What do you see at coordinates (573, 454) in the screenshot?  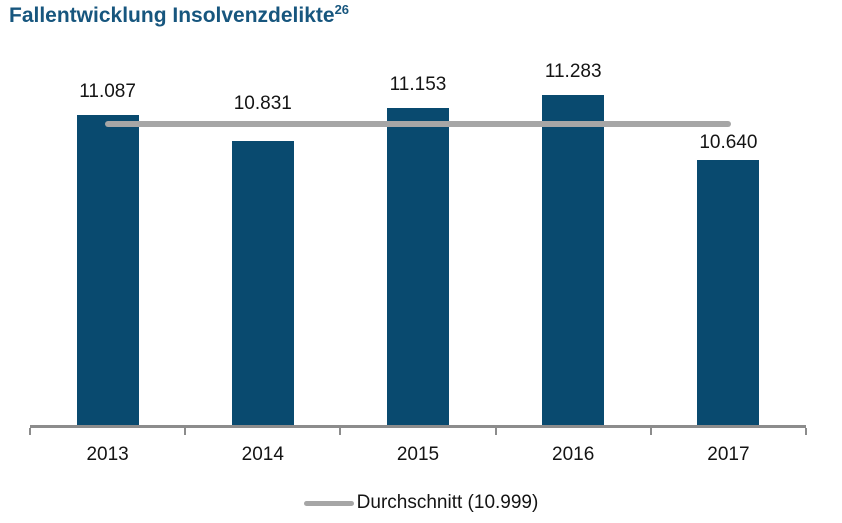 I see `x-axis-label-2016: 2016` at bounding box center [573, 454].